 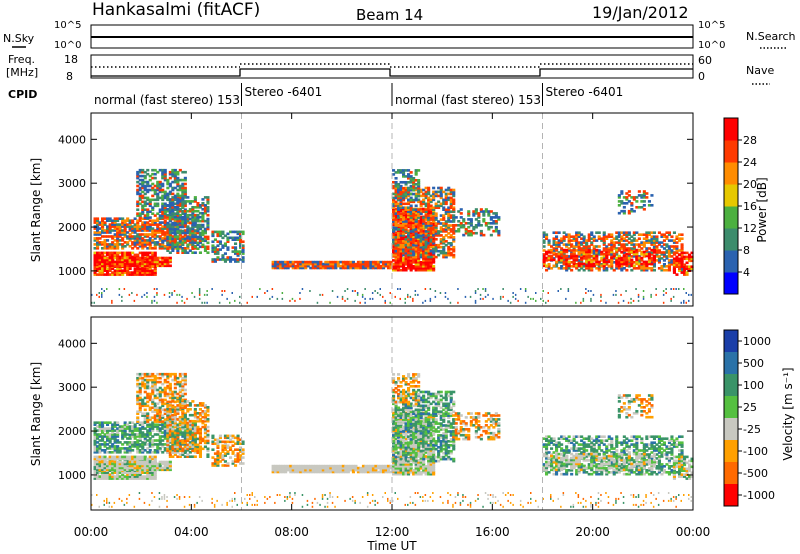 What do you see at coordinates (771, 36) in the screenshot?
I see `nsearch-label: N.Search` at bounding box center [771, 36].